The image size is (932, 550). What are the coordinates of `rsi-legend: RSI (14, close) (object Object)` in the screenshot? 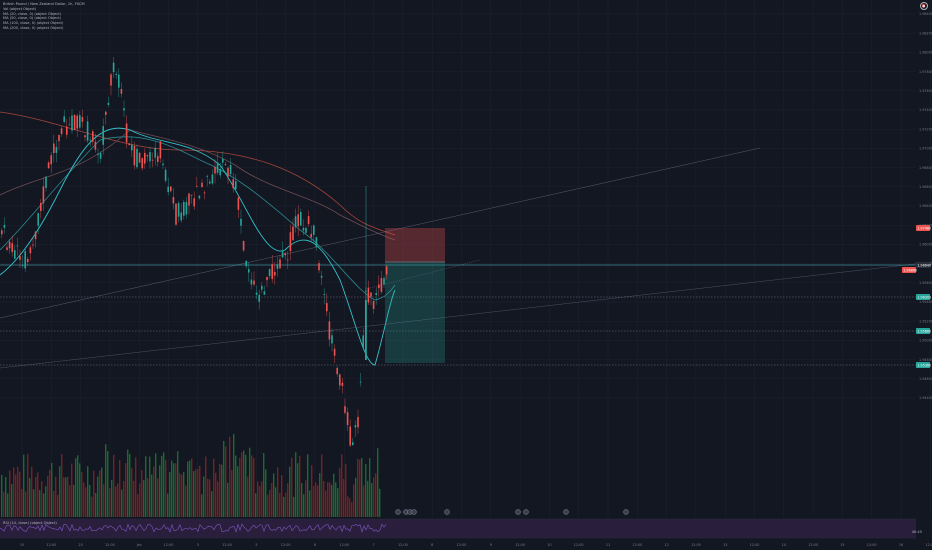 It's located at (30, 523).